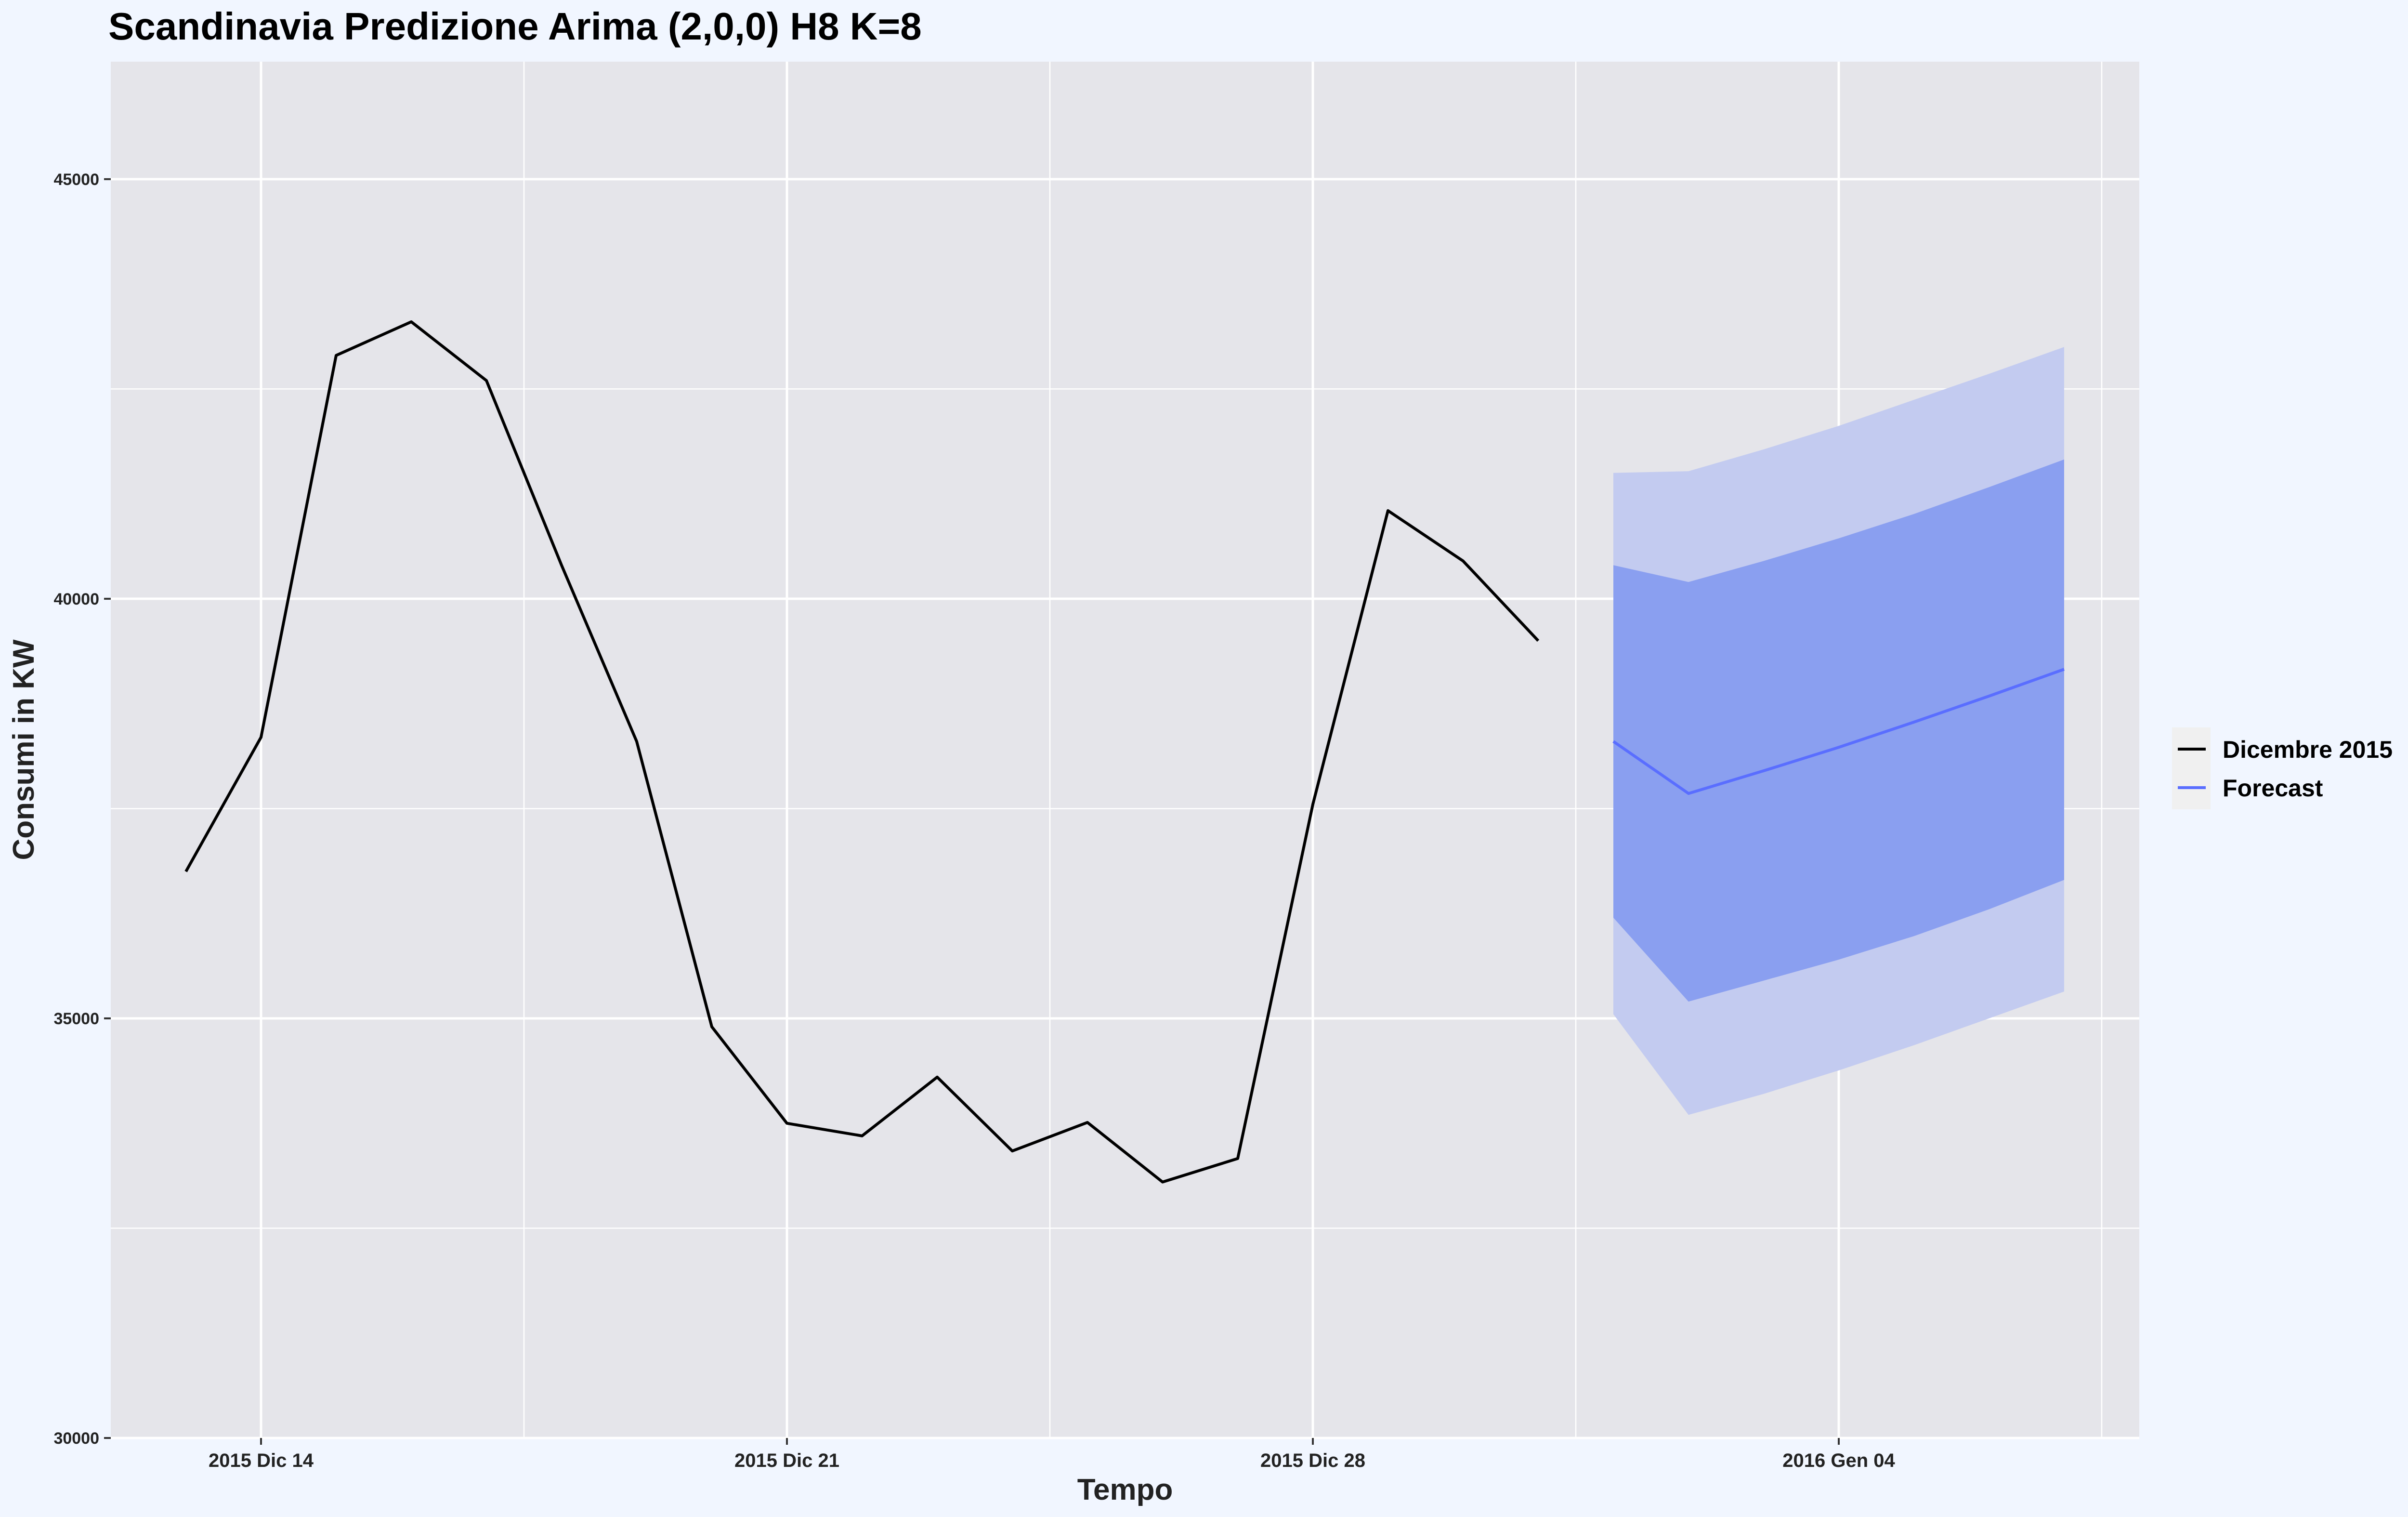  What do you see at coordinates (1838, 1461) in the screenshot?
I see `x-tick-label: 2016 Gen 04` at bounding box center [1838, 1461].